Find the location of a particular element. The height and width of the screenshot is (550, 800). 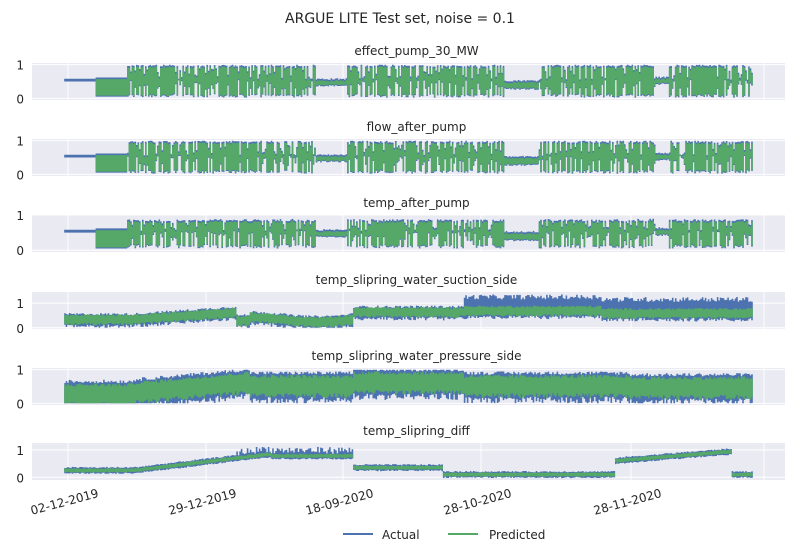

subplot-5: temp_slipring_water_pressure_side 1 0 is located at coordinates (400, 380).